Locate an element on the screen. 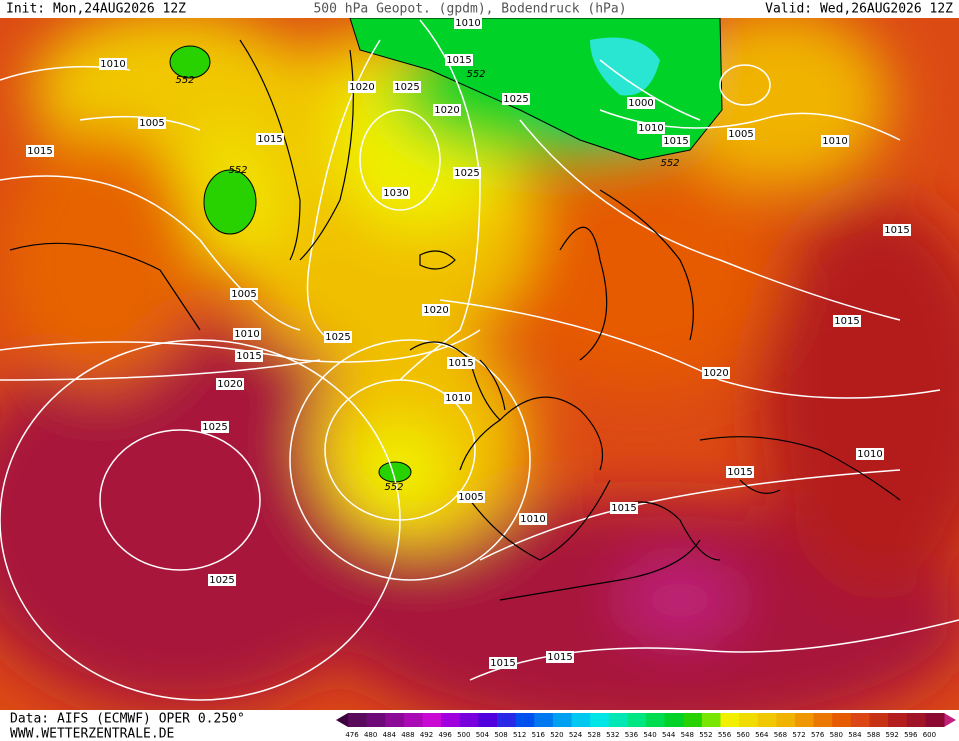  legend-label: 548 is located at coordinates (687, 735).